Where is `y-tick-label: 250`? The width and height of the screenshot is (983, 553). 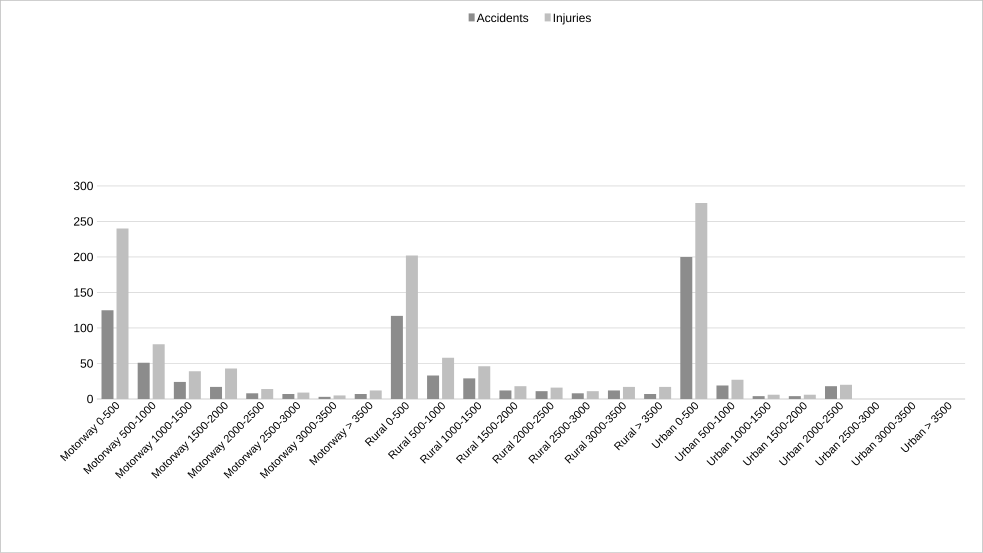 y-tick-label: 250 is located at coordinates (83, 221).